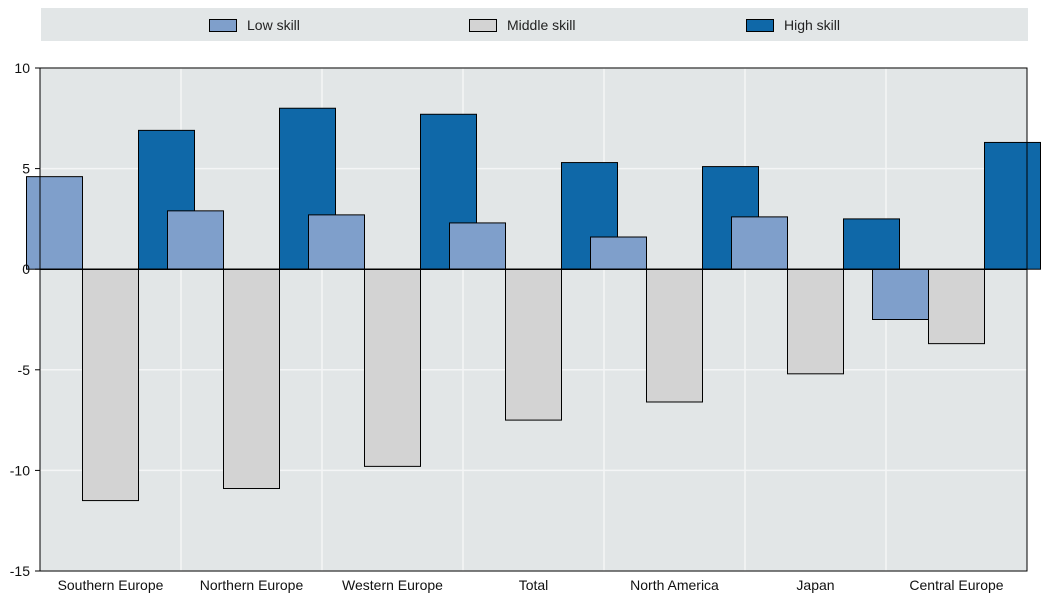 The image size is (1046, 599). I want to click on x-tick-label: Central Europe, so click(956, 585).